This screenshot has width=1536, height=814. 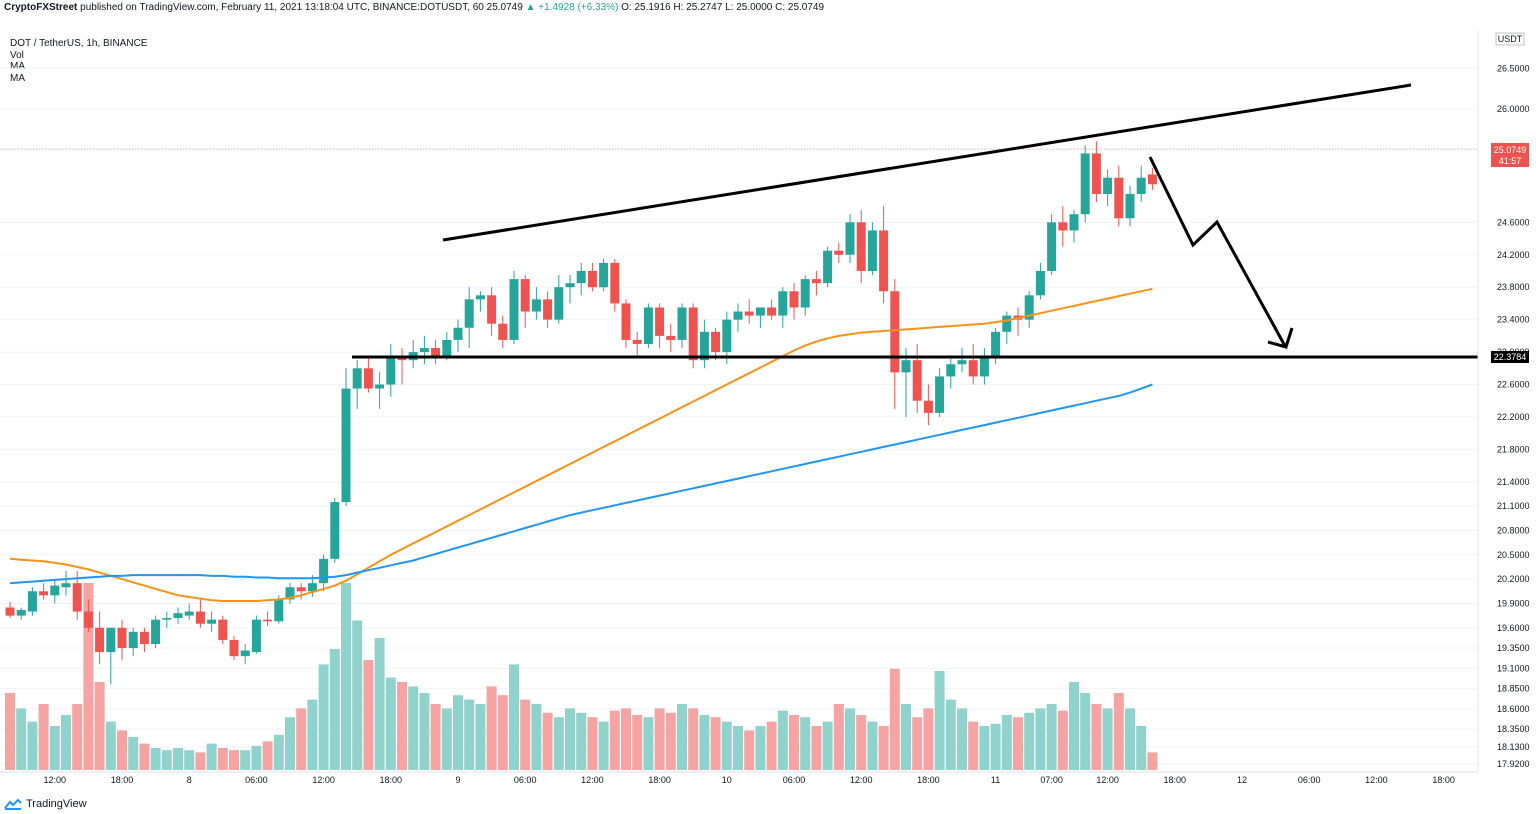 What do you see at coordinates (17, 55) in the screenshot?
I see `legend-vol: Vol` at bounding box center [17, 55].